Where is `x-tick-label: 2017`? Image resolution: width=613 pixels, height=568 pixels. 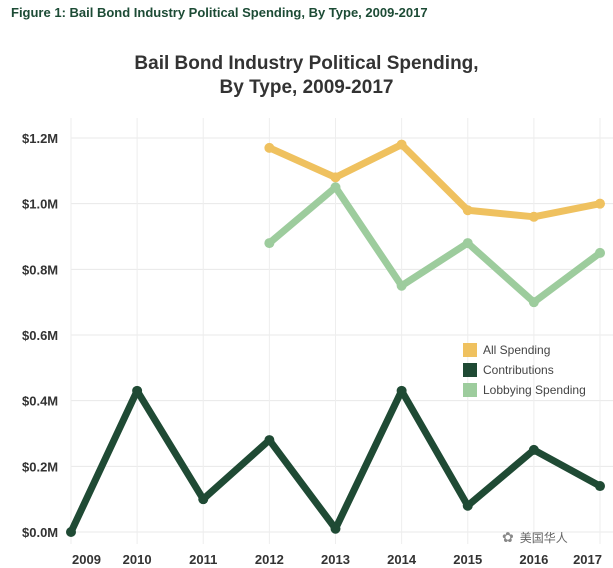 x-tick-label: 2017 is located at coordinates (587, 559).